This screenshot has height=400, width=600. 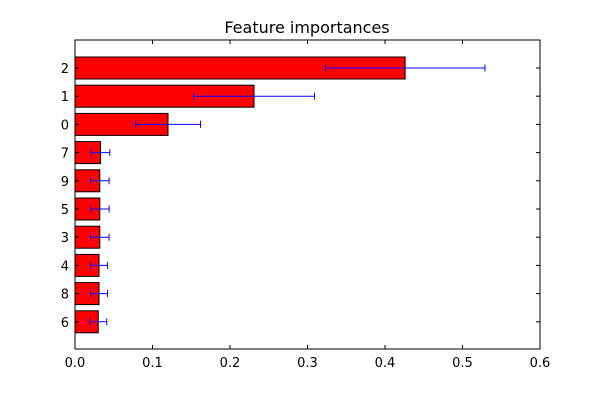 I want to click on y-tick-label-5: 5, so click(x=65, y=210).